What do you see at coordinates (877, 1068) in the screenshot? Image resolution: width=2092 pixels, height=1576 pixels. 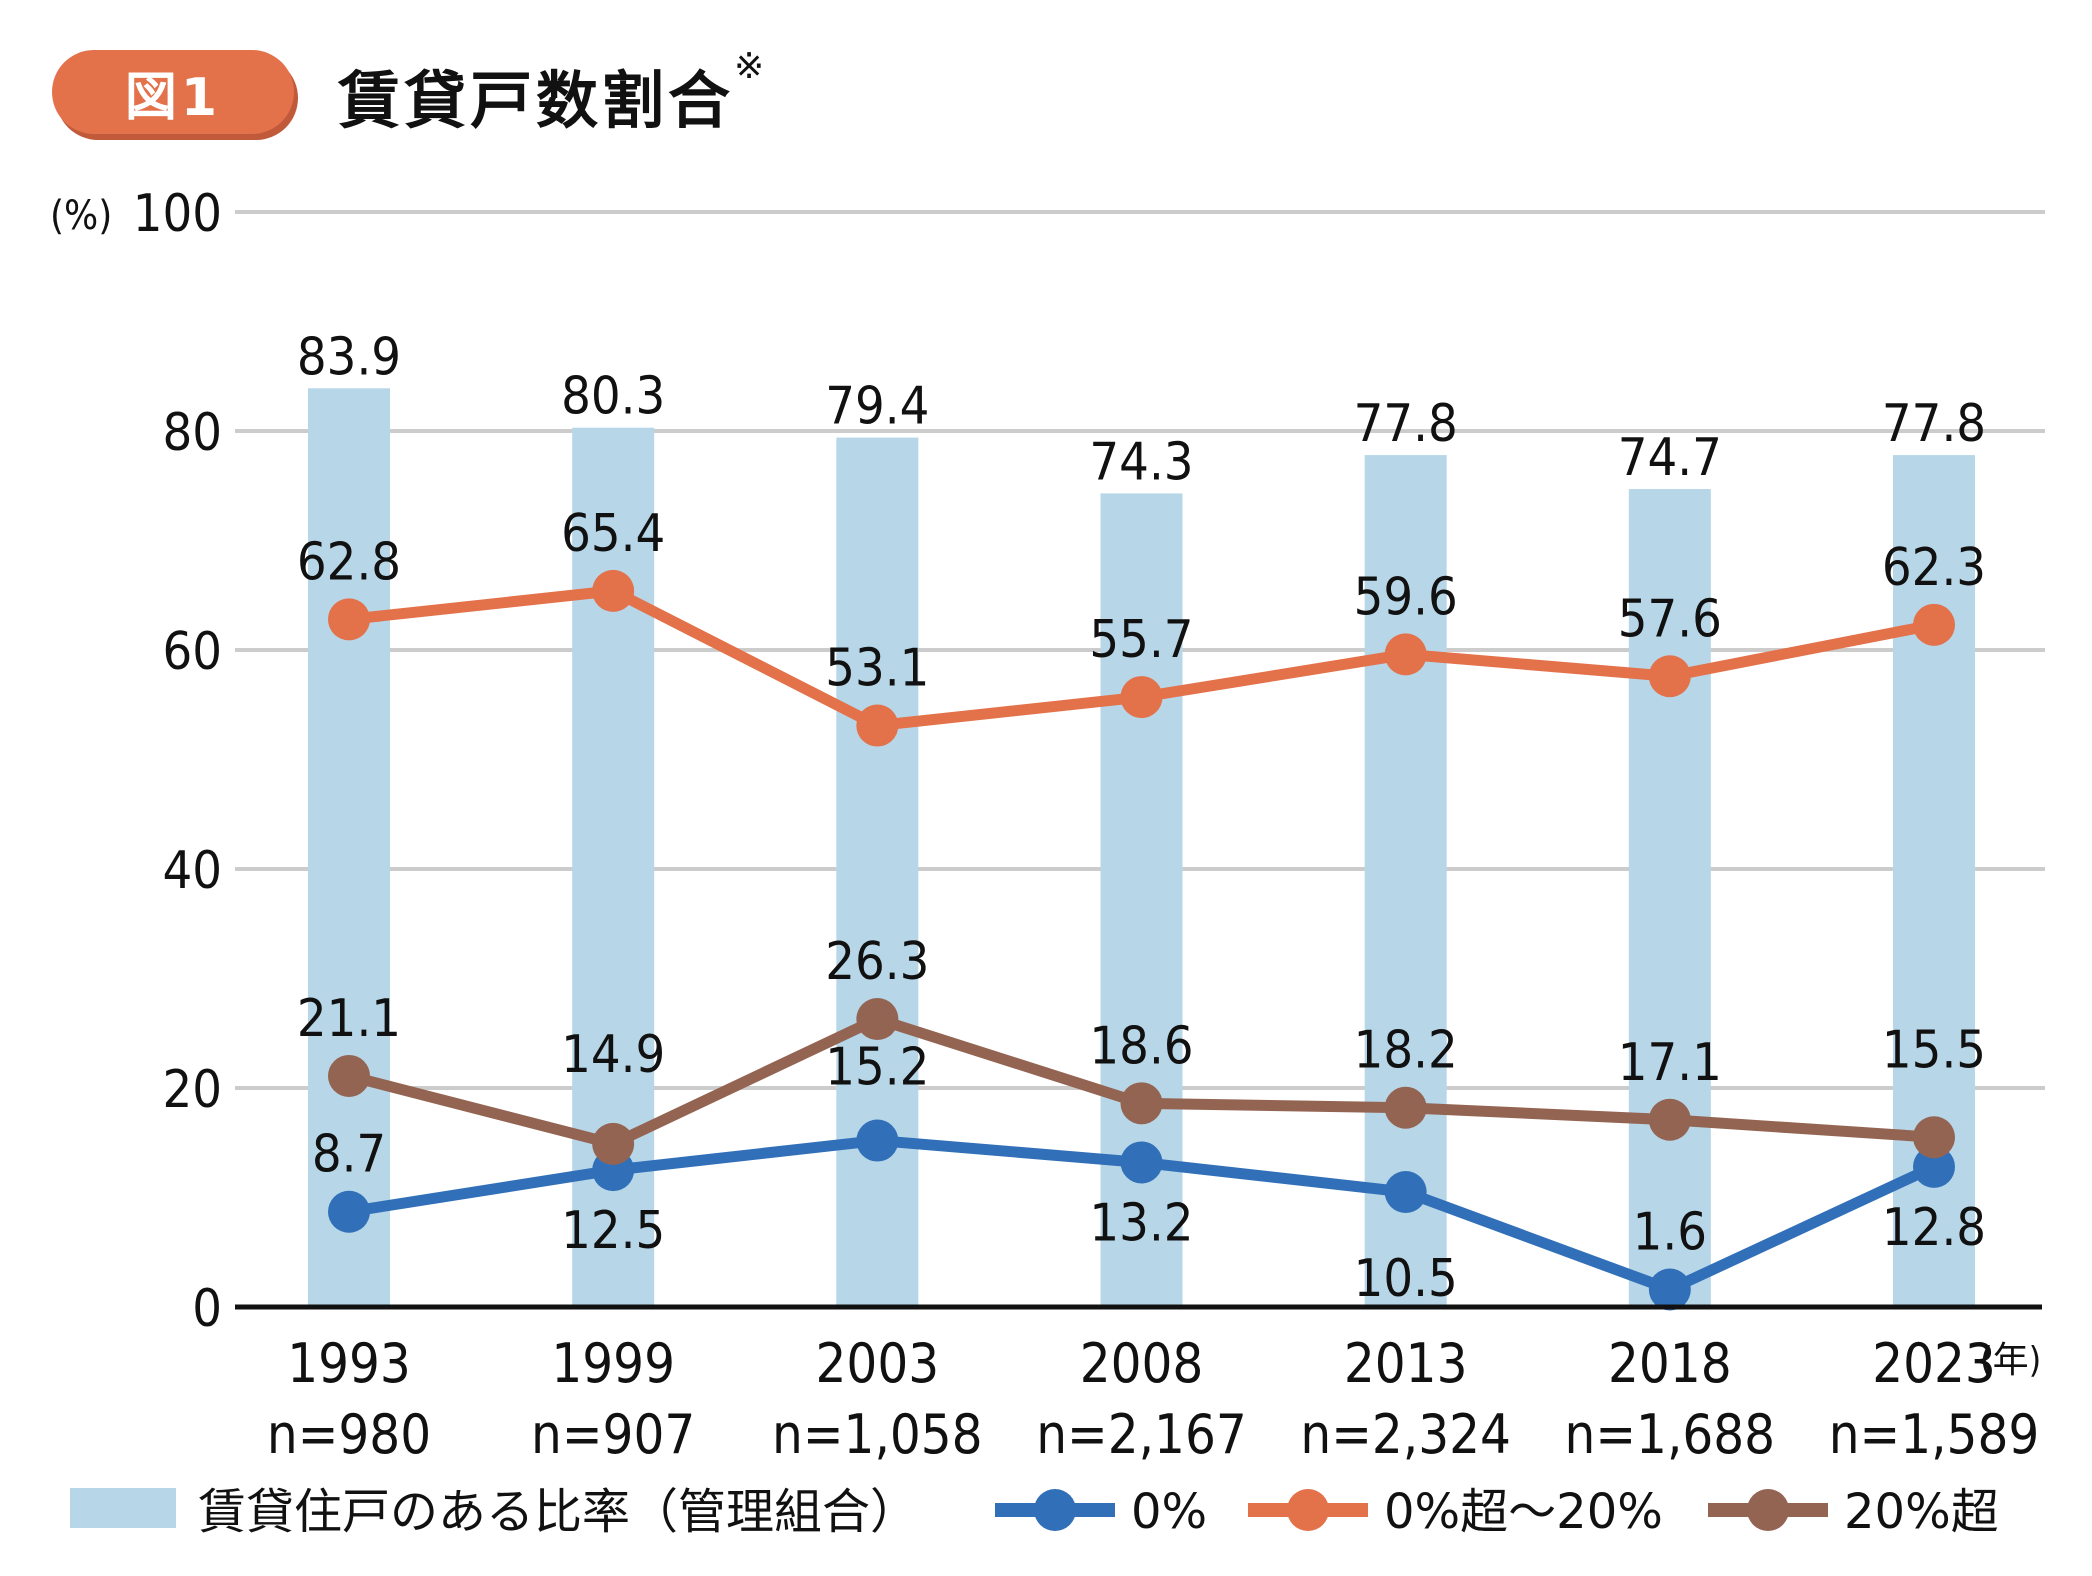 I see `series-0pct-value-label: 15.2` at bounding box center [877, 1068].